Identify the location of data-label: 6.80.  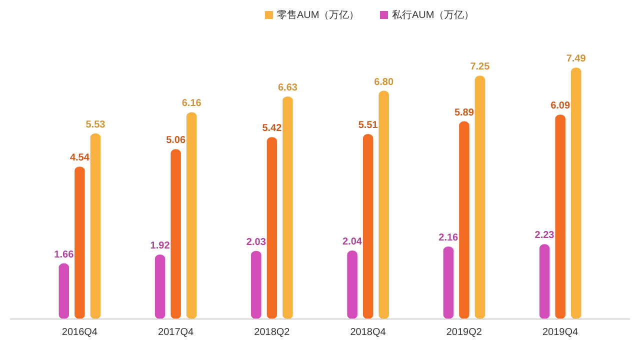
(384, 82).